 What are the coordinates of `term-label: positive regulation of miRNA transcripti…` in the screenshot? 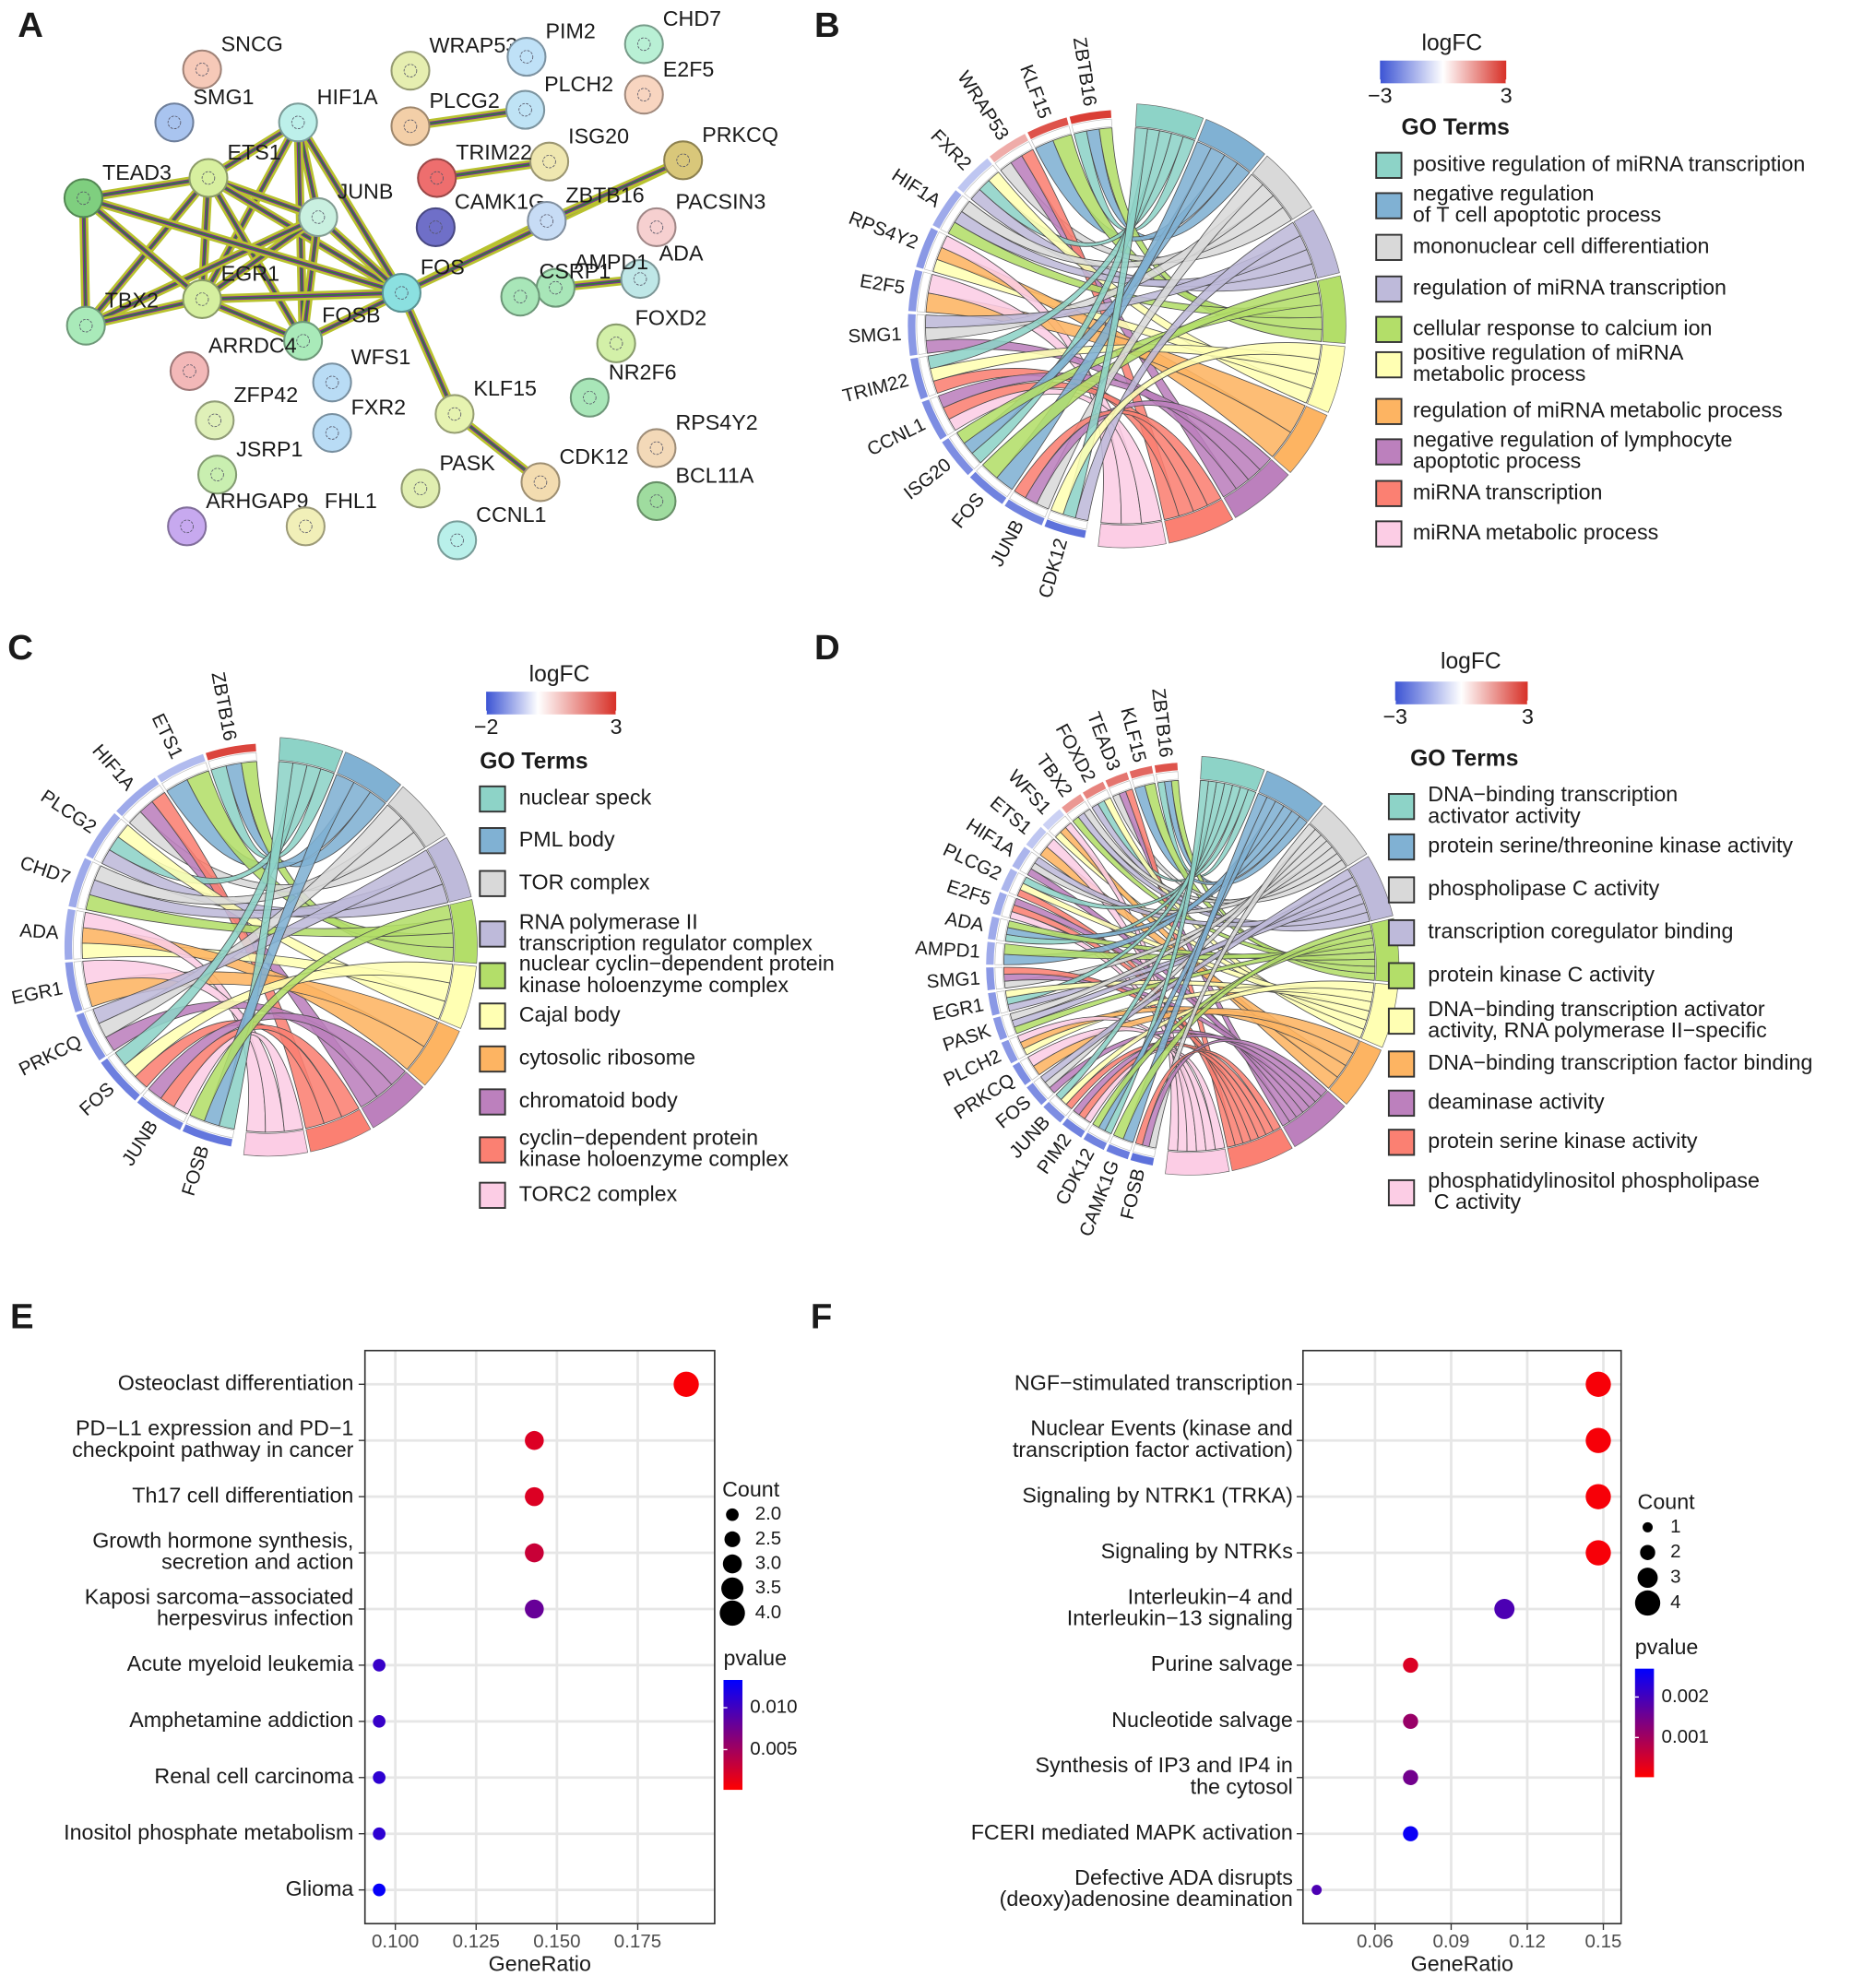 It's located at (1609, 163).